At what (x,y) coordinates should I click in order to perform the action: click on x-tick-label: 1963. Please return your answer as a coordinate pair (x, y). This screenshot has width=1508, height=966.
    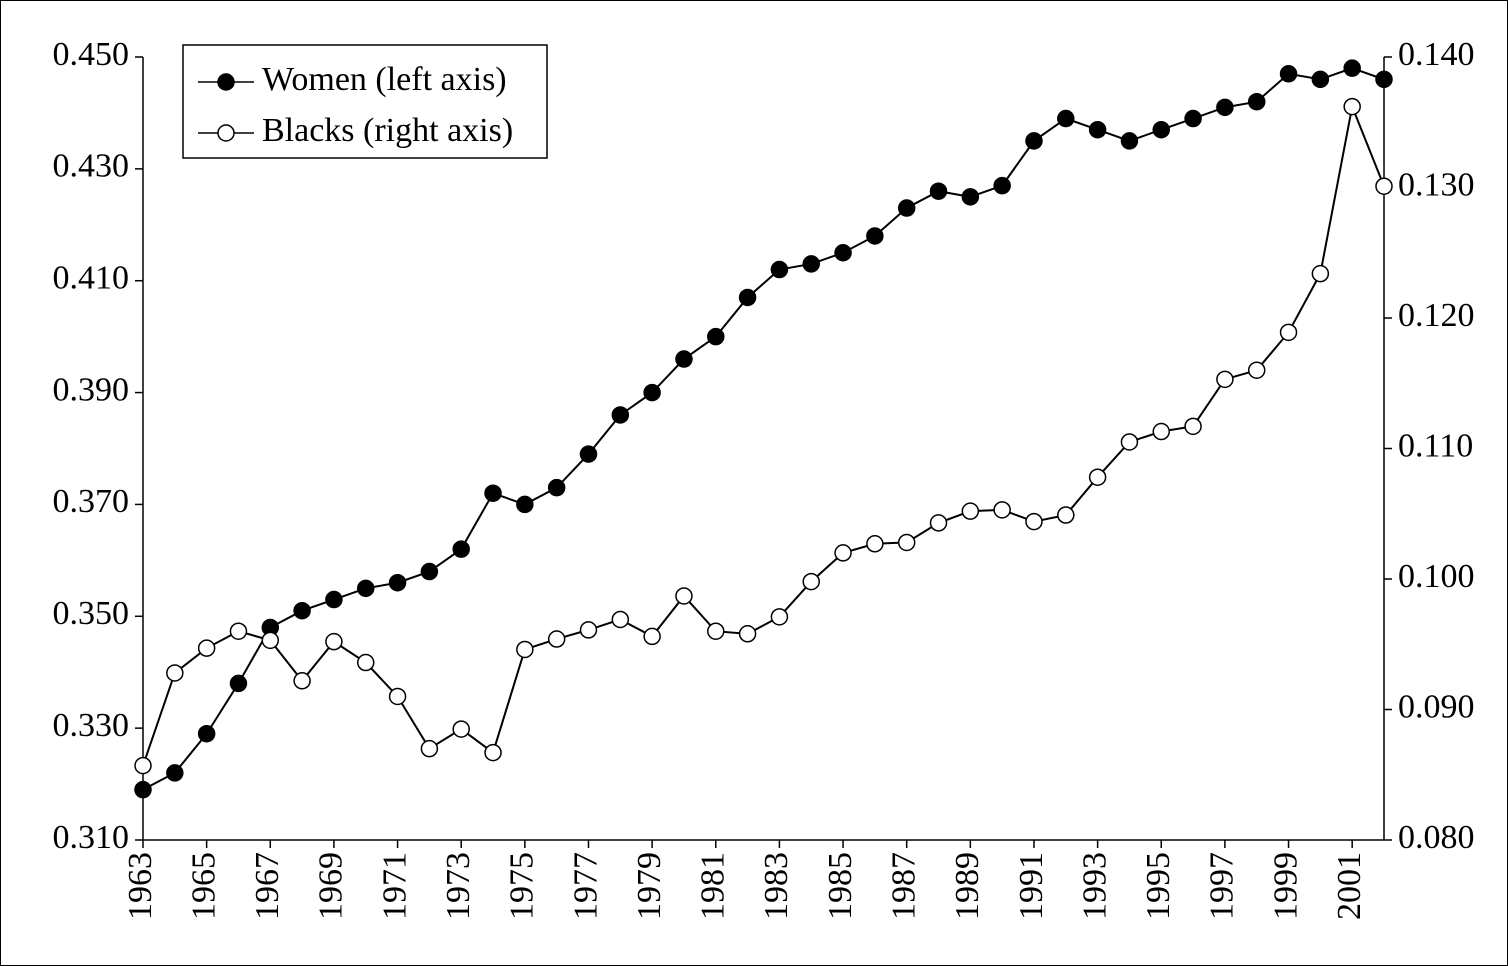
    Looking at the image, I should click on (140, 886).